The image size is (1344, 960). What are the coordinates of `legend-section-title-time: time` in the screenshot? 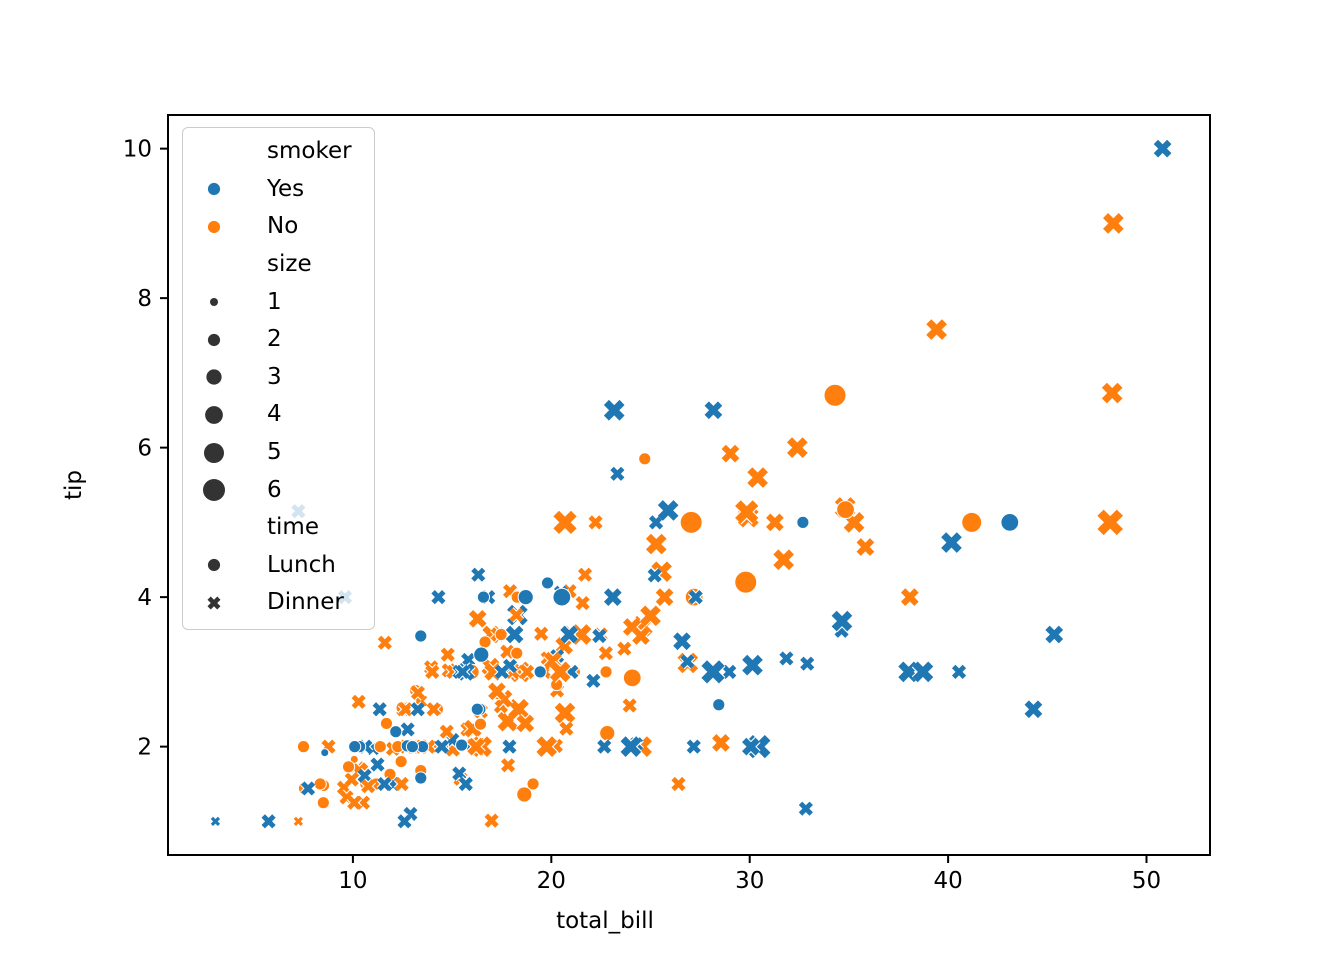 It's located at (293, 527).